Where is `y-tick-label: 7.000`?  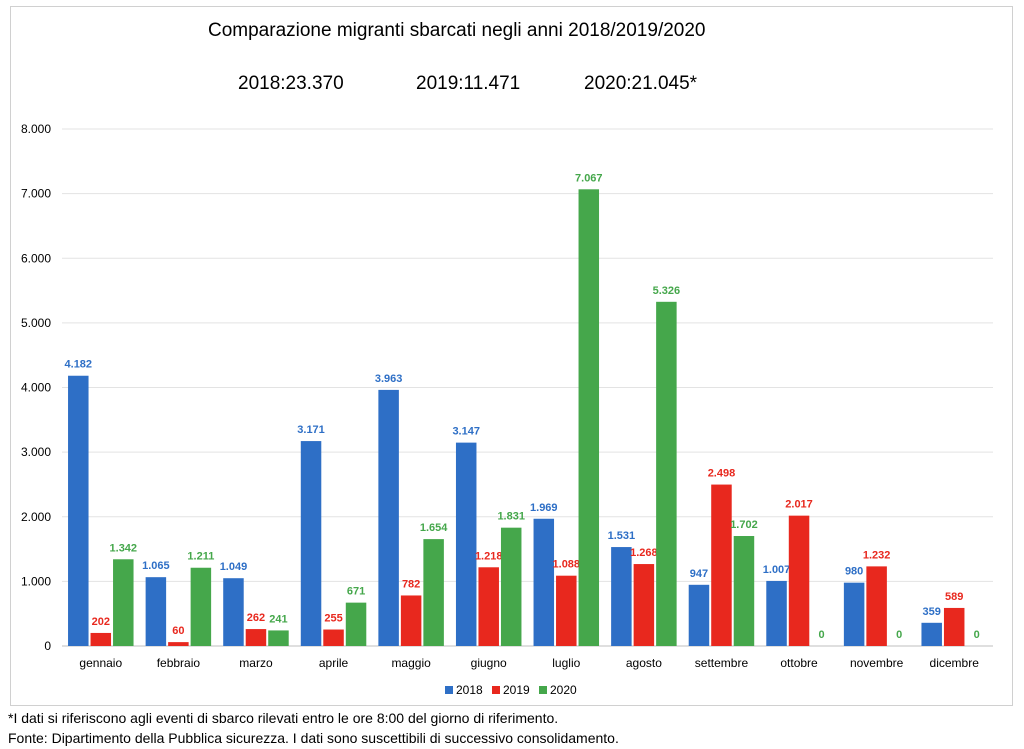 y-tick-label: 7.000 is located at coordinates (36, 194).